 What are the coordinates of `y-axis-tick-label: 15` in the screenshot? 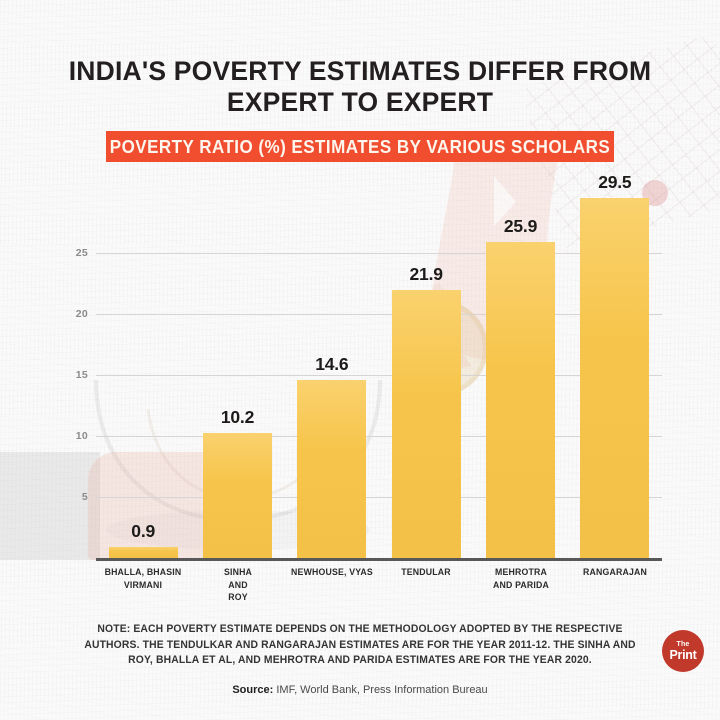 It's located at (81, 374).